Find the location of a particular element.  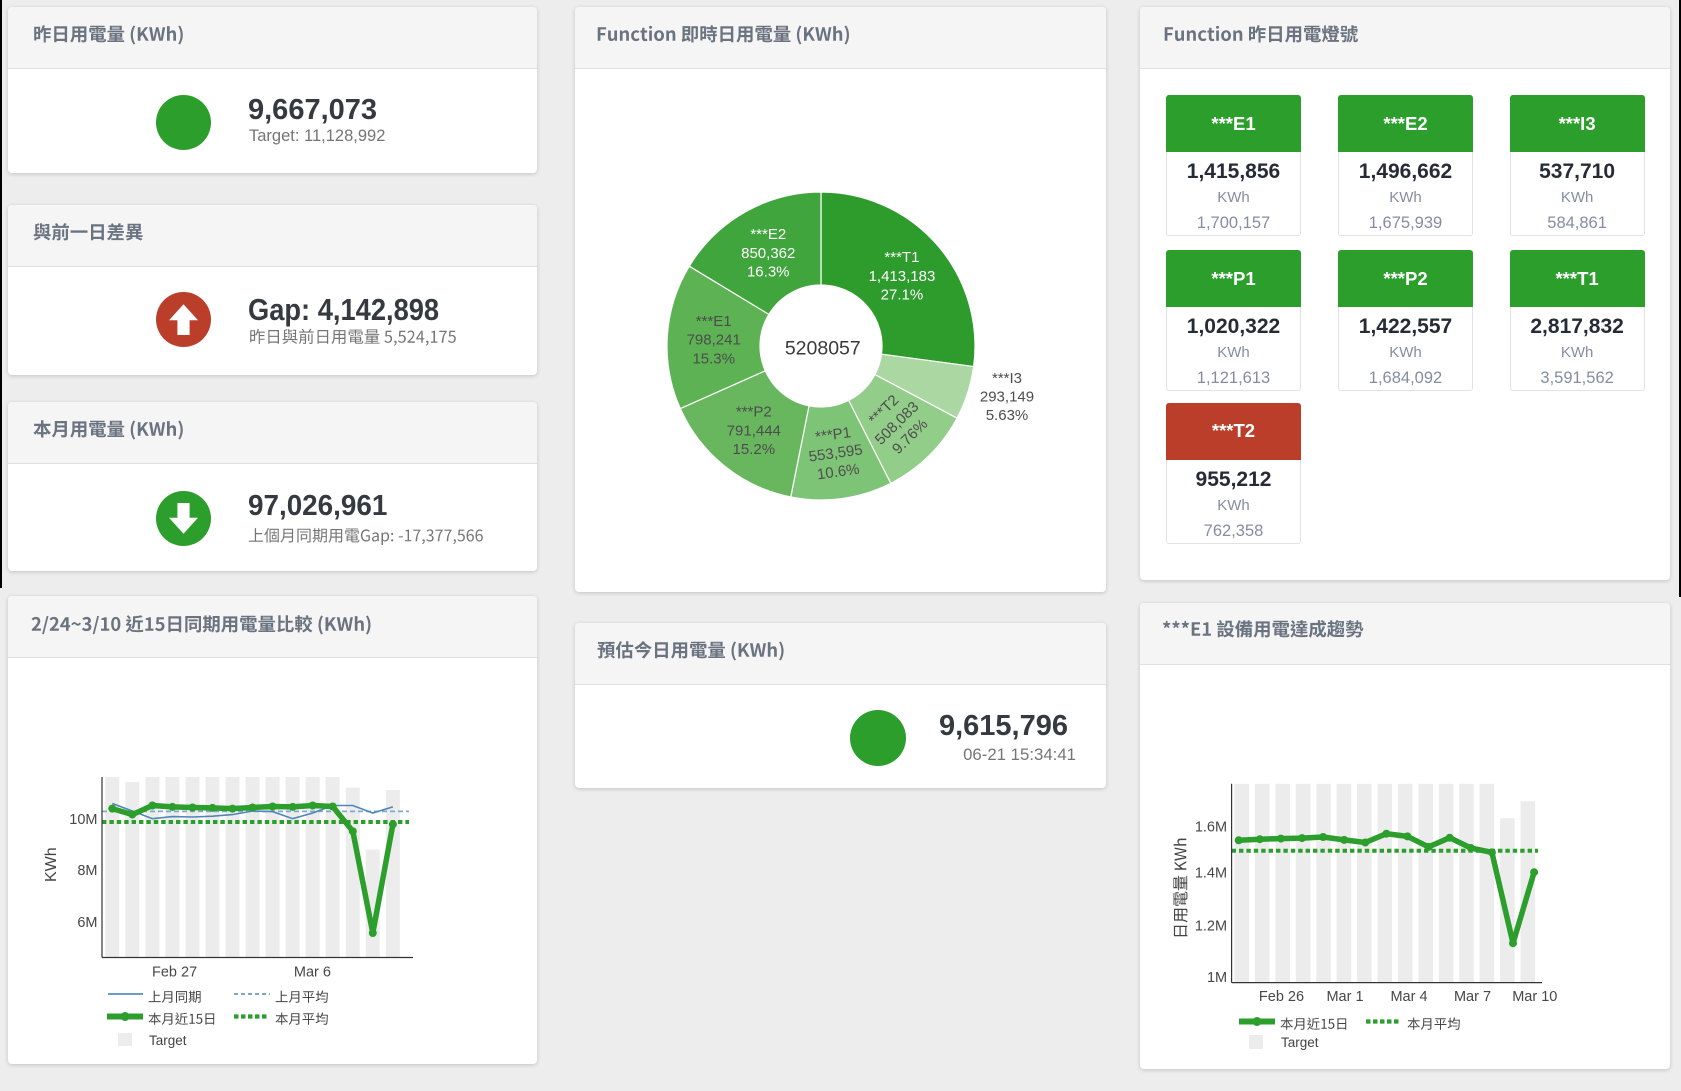

svg-text: 10M is located at coordinates (83, 820).